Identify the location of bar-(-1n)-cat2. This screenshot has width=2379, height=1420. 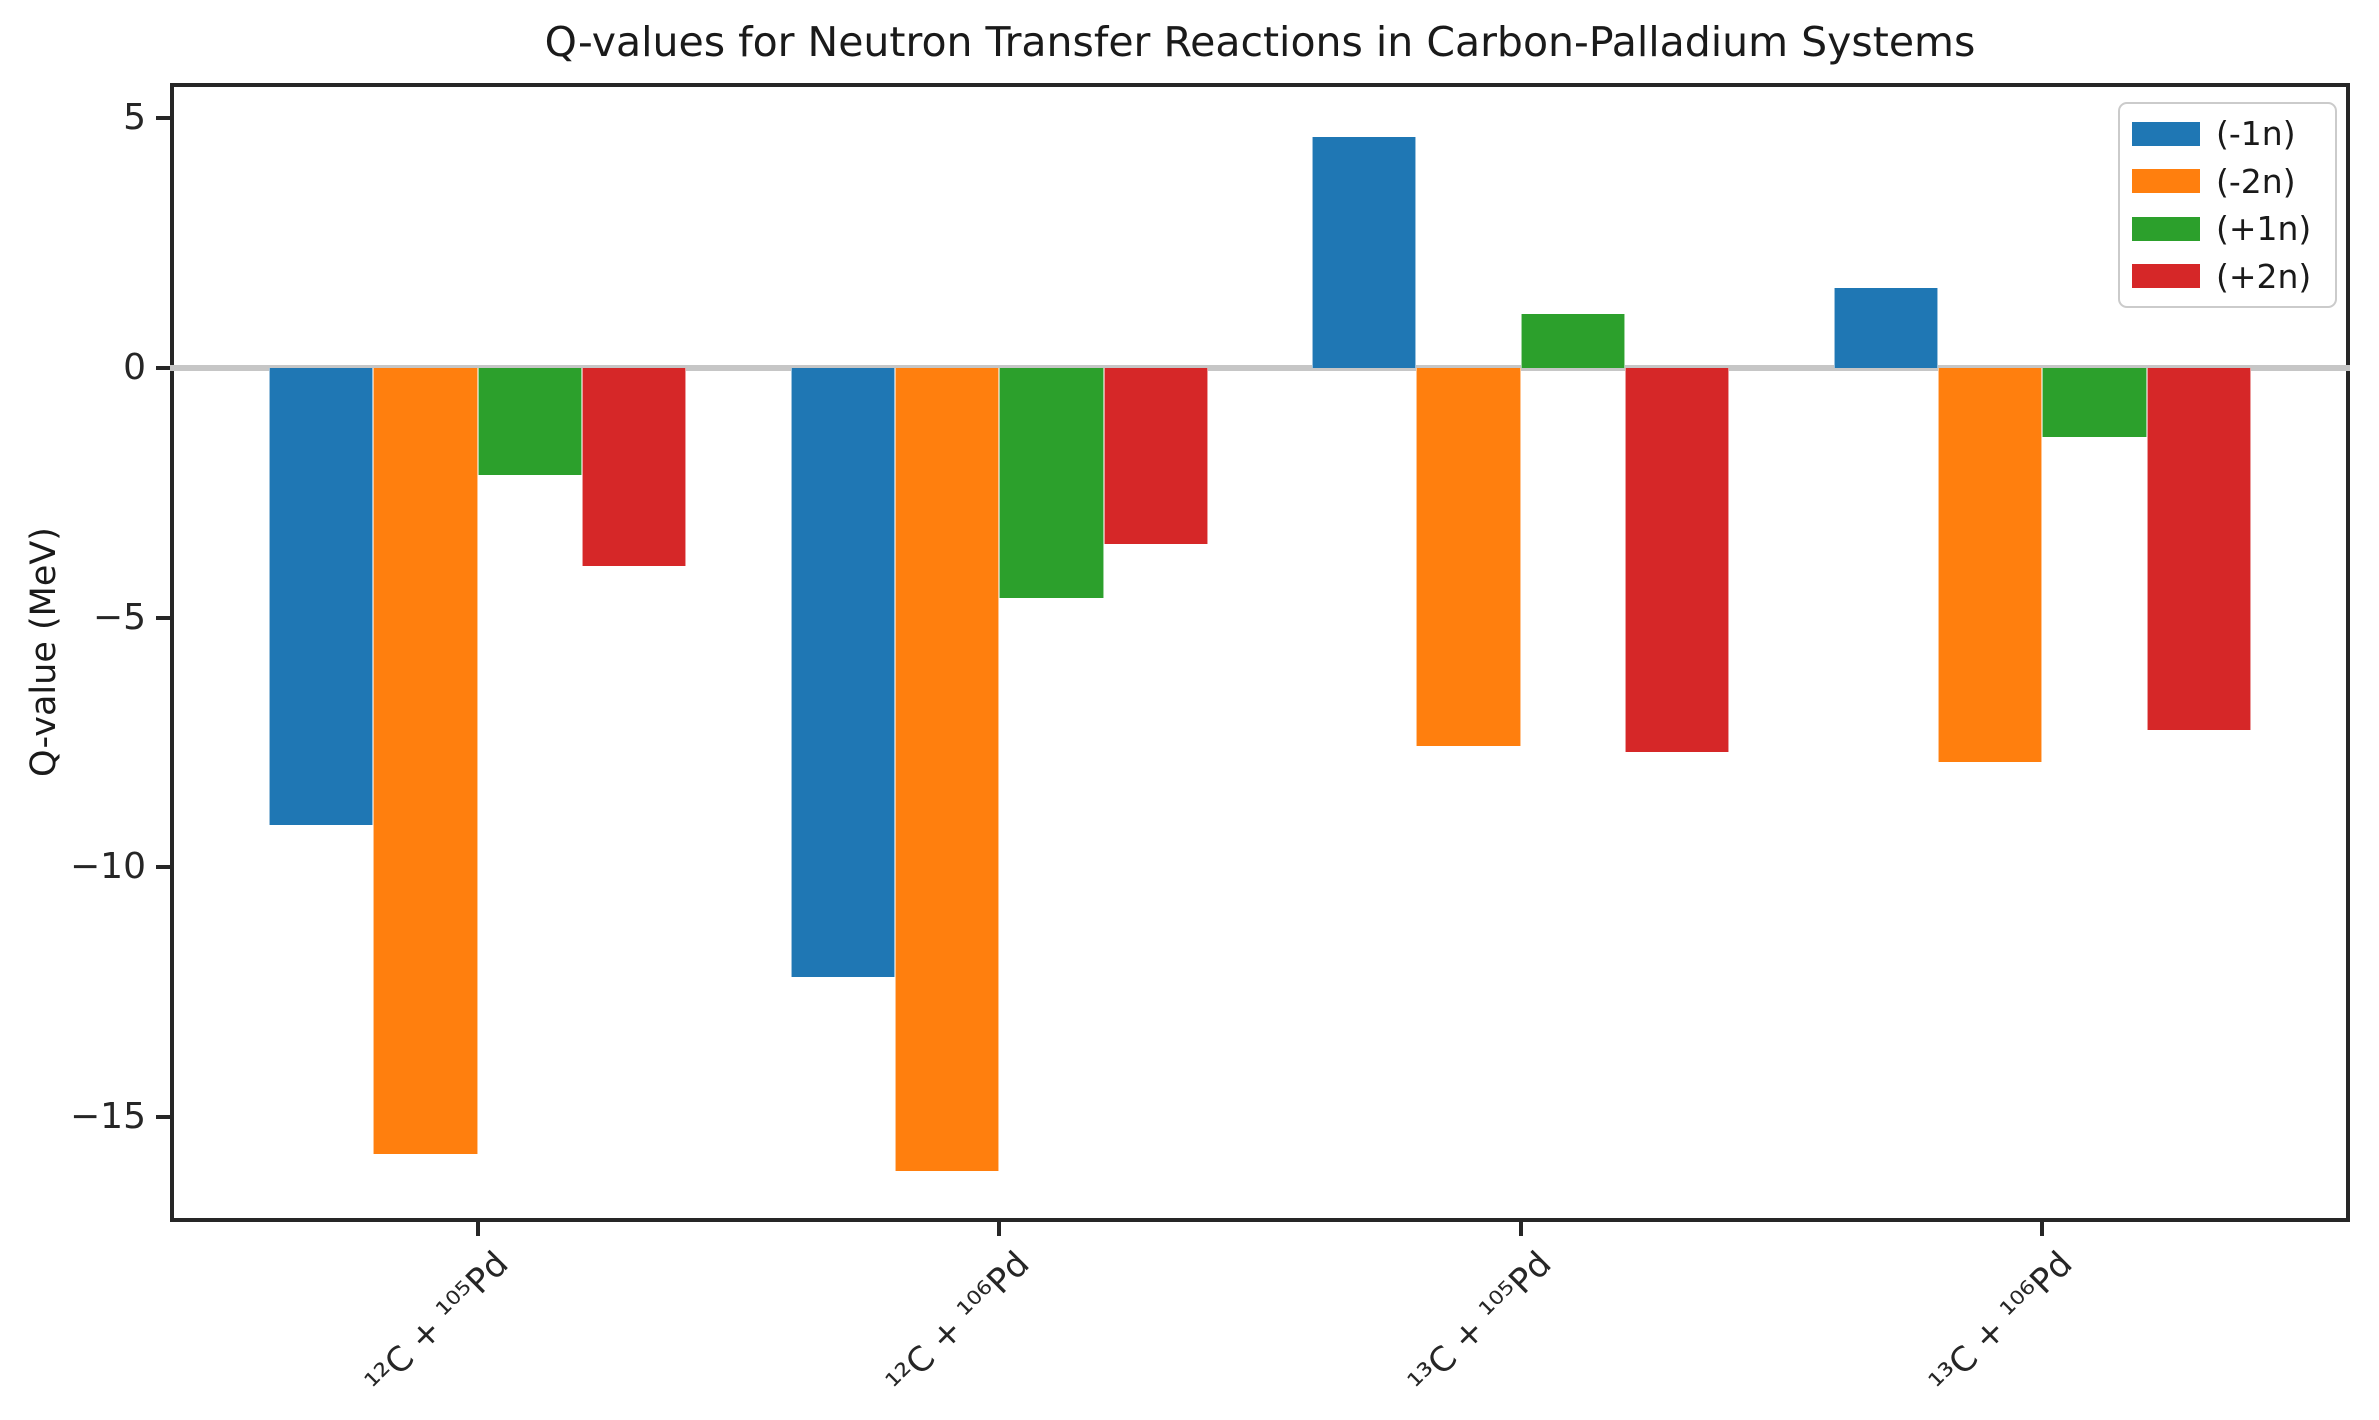
(1364, 252).